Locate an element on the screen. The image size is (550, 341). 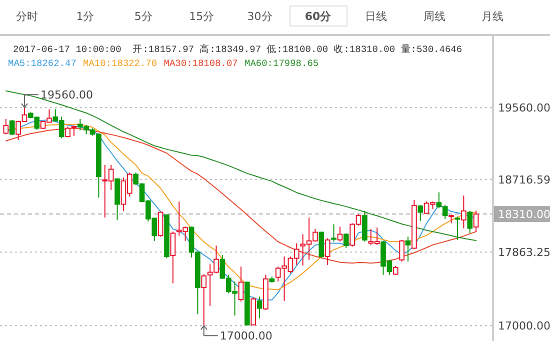
text: 分时 is located at coordinates (27, 16).